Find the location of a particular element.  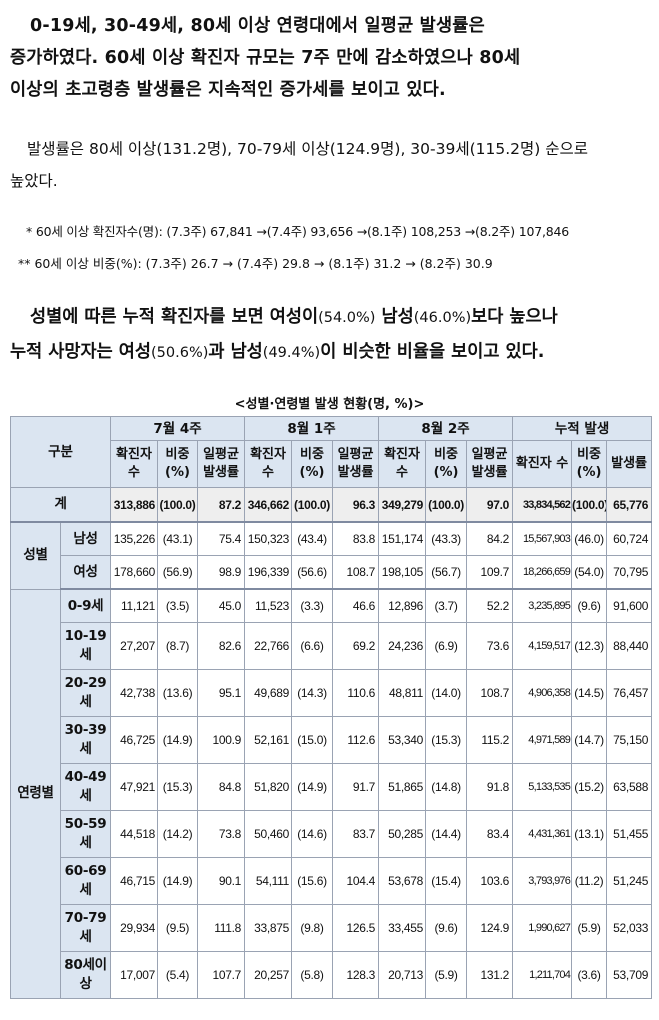

table-cell: 46,725 is located at coordinates (134, 740).